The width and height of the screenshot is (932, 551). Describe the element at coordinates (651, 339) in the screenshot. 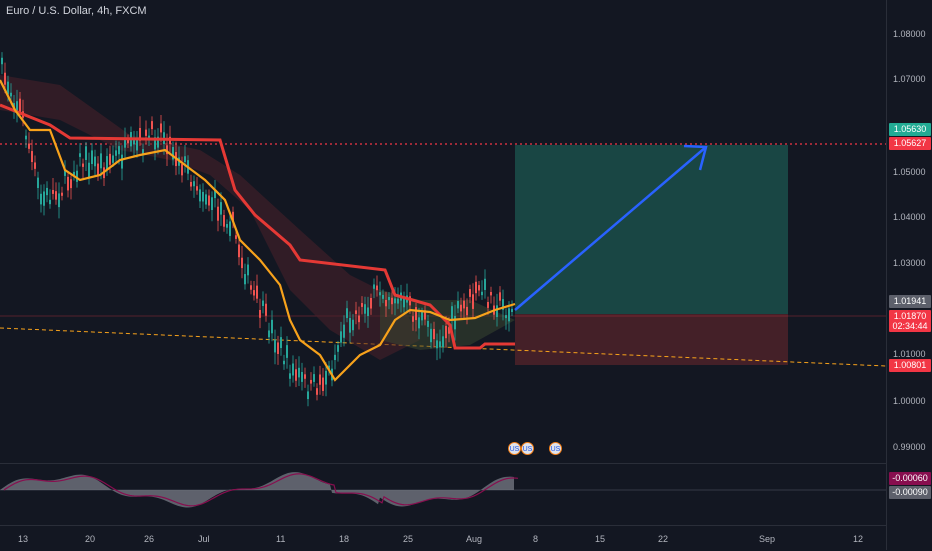

I see `stop-zone` at that location.